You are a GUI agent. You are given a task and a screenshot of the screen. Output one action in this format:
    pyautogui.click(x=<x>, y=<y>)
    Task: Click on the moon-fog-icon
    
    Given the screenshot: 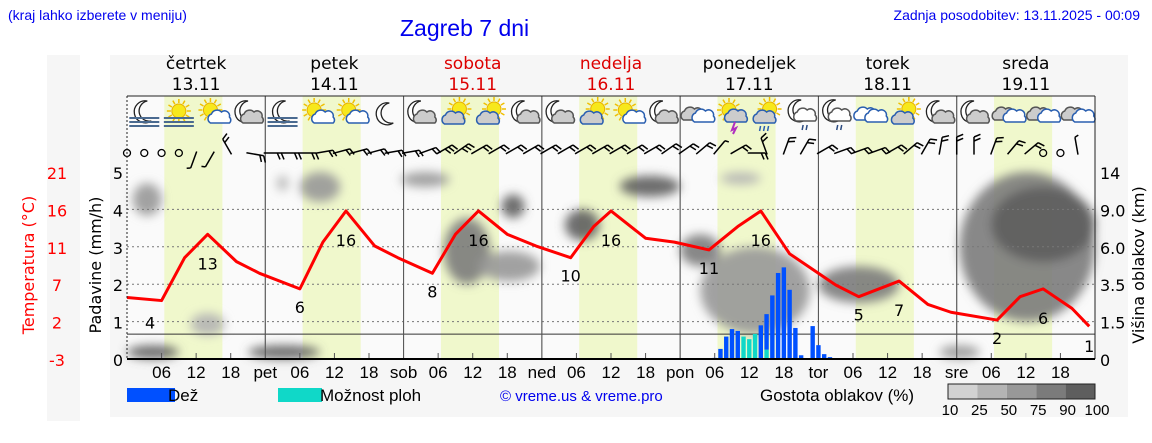 What is the action you would take?
    pyautogui.click(x=282, y=113)
    